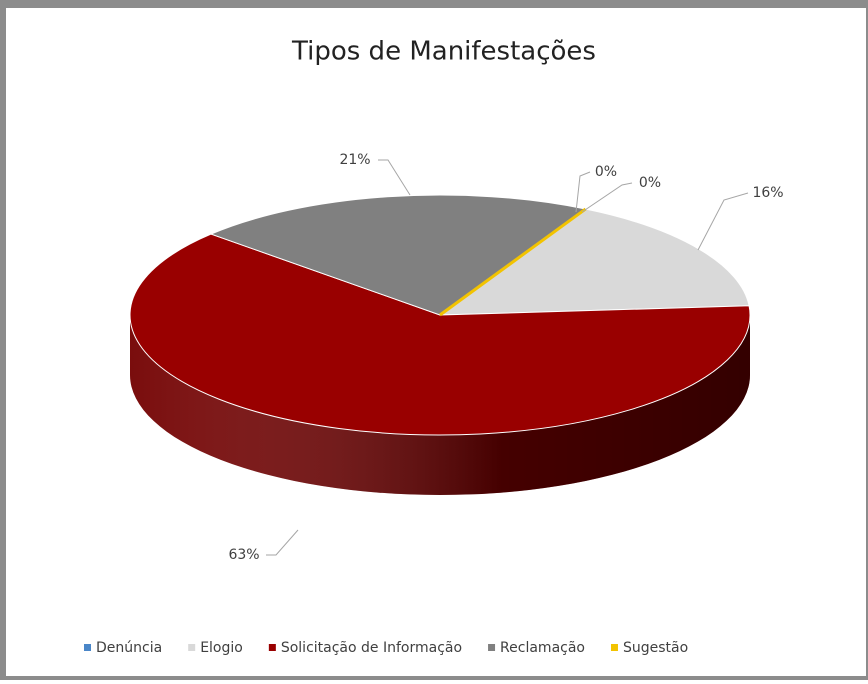 The image size is (868, 684). I want to click on data-label: 16%, so click(767, 193).